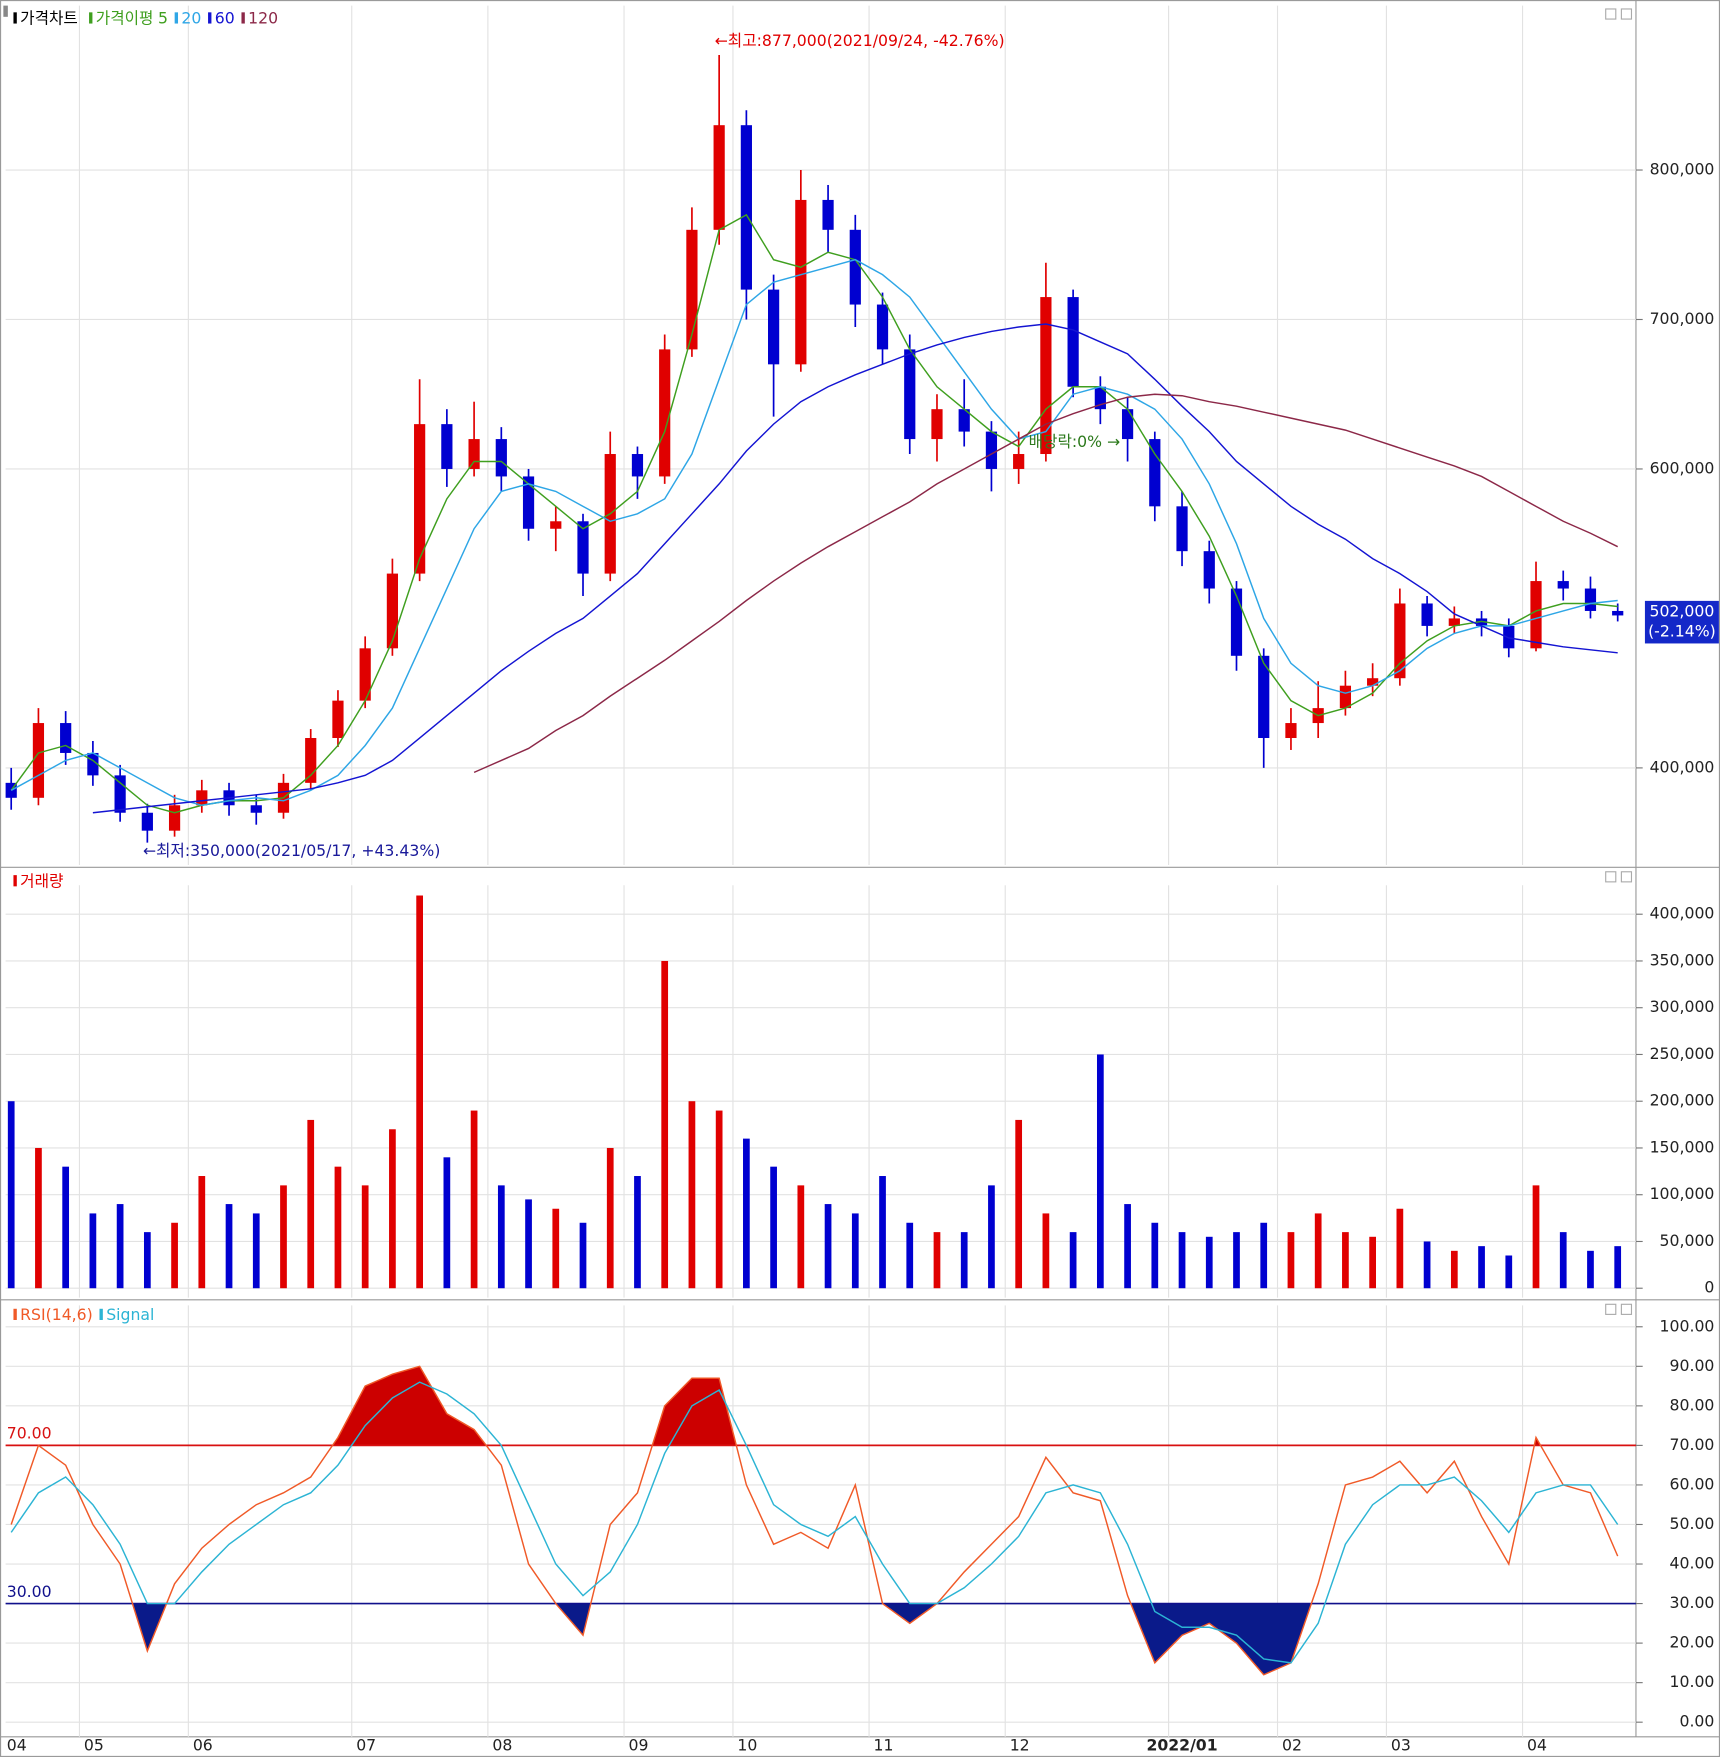  Describe the element at coordinates (1692, 1681) in the screenshot. I see `y-tick-label: 10.00` at that location.